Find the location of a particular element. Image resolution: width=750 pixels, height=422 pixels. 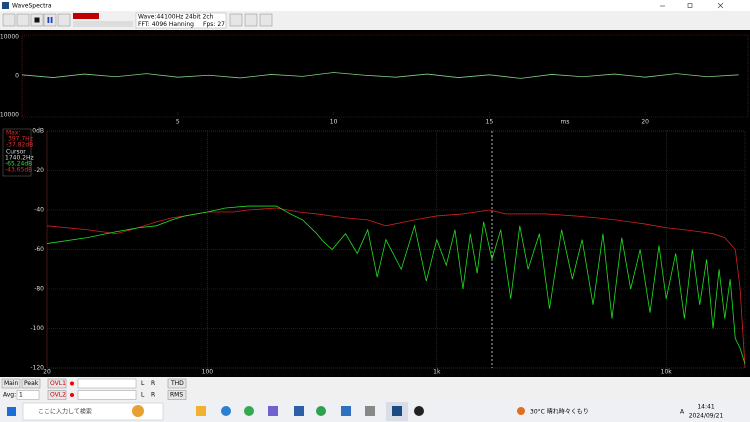

title-bar is located at coordinates (375, 5).